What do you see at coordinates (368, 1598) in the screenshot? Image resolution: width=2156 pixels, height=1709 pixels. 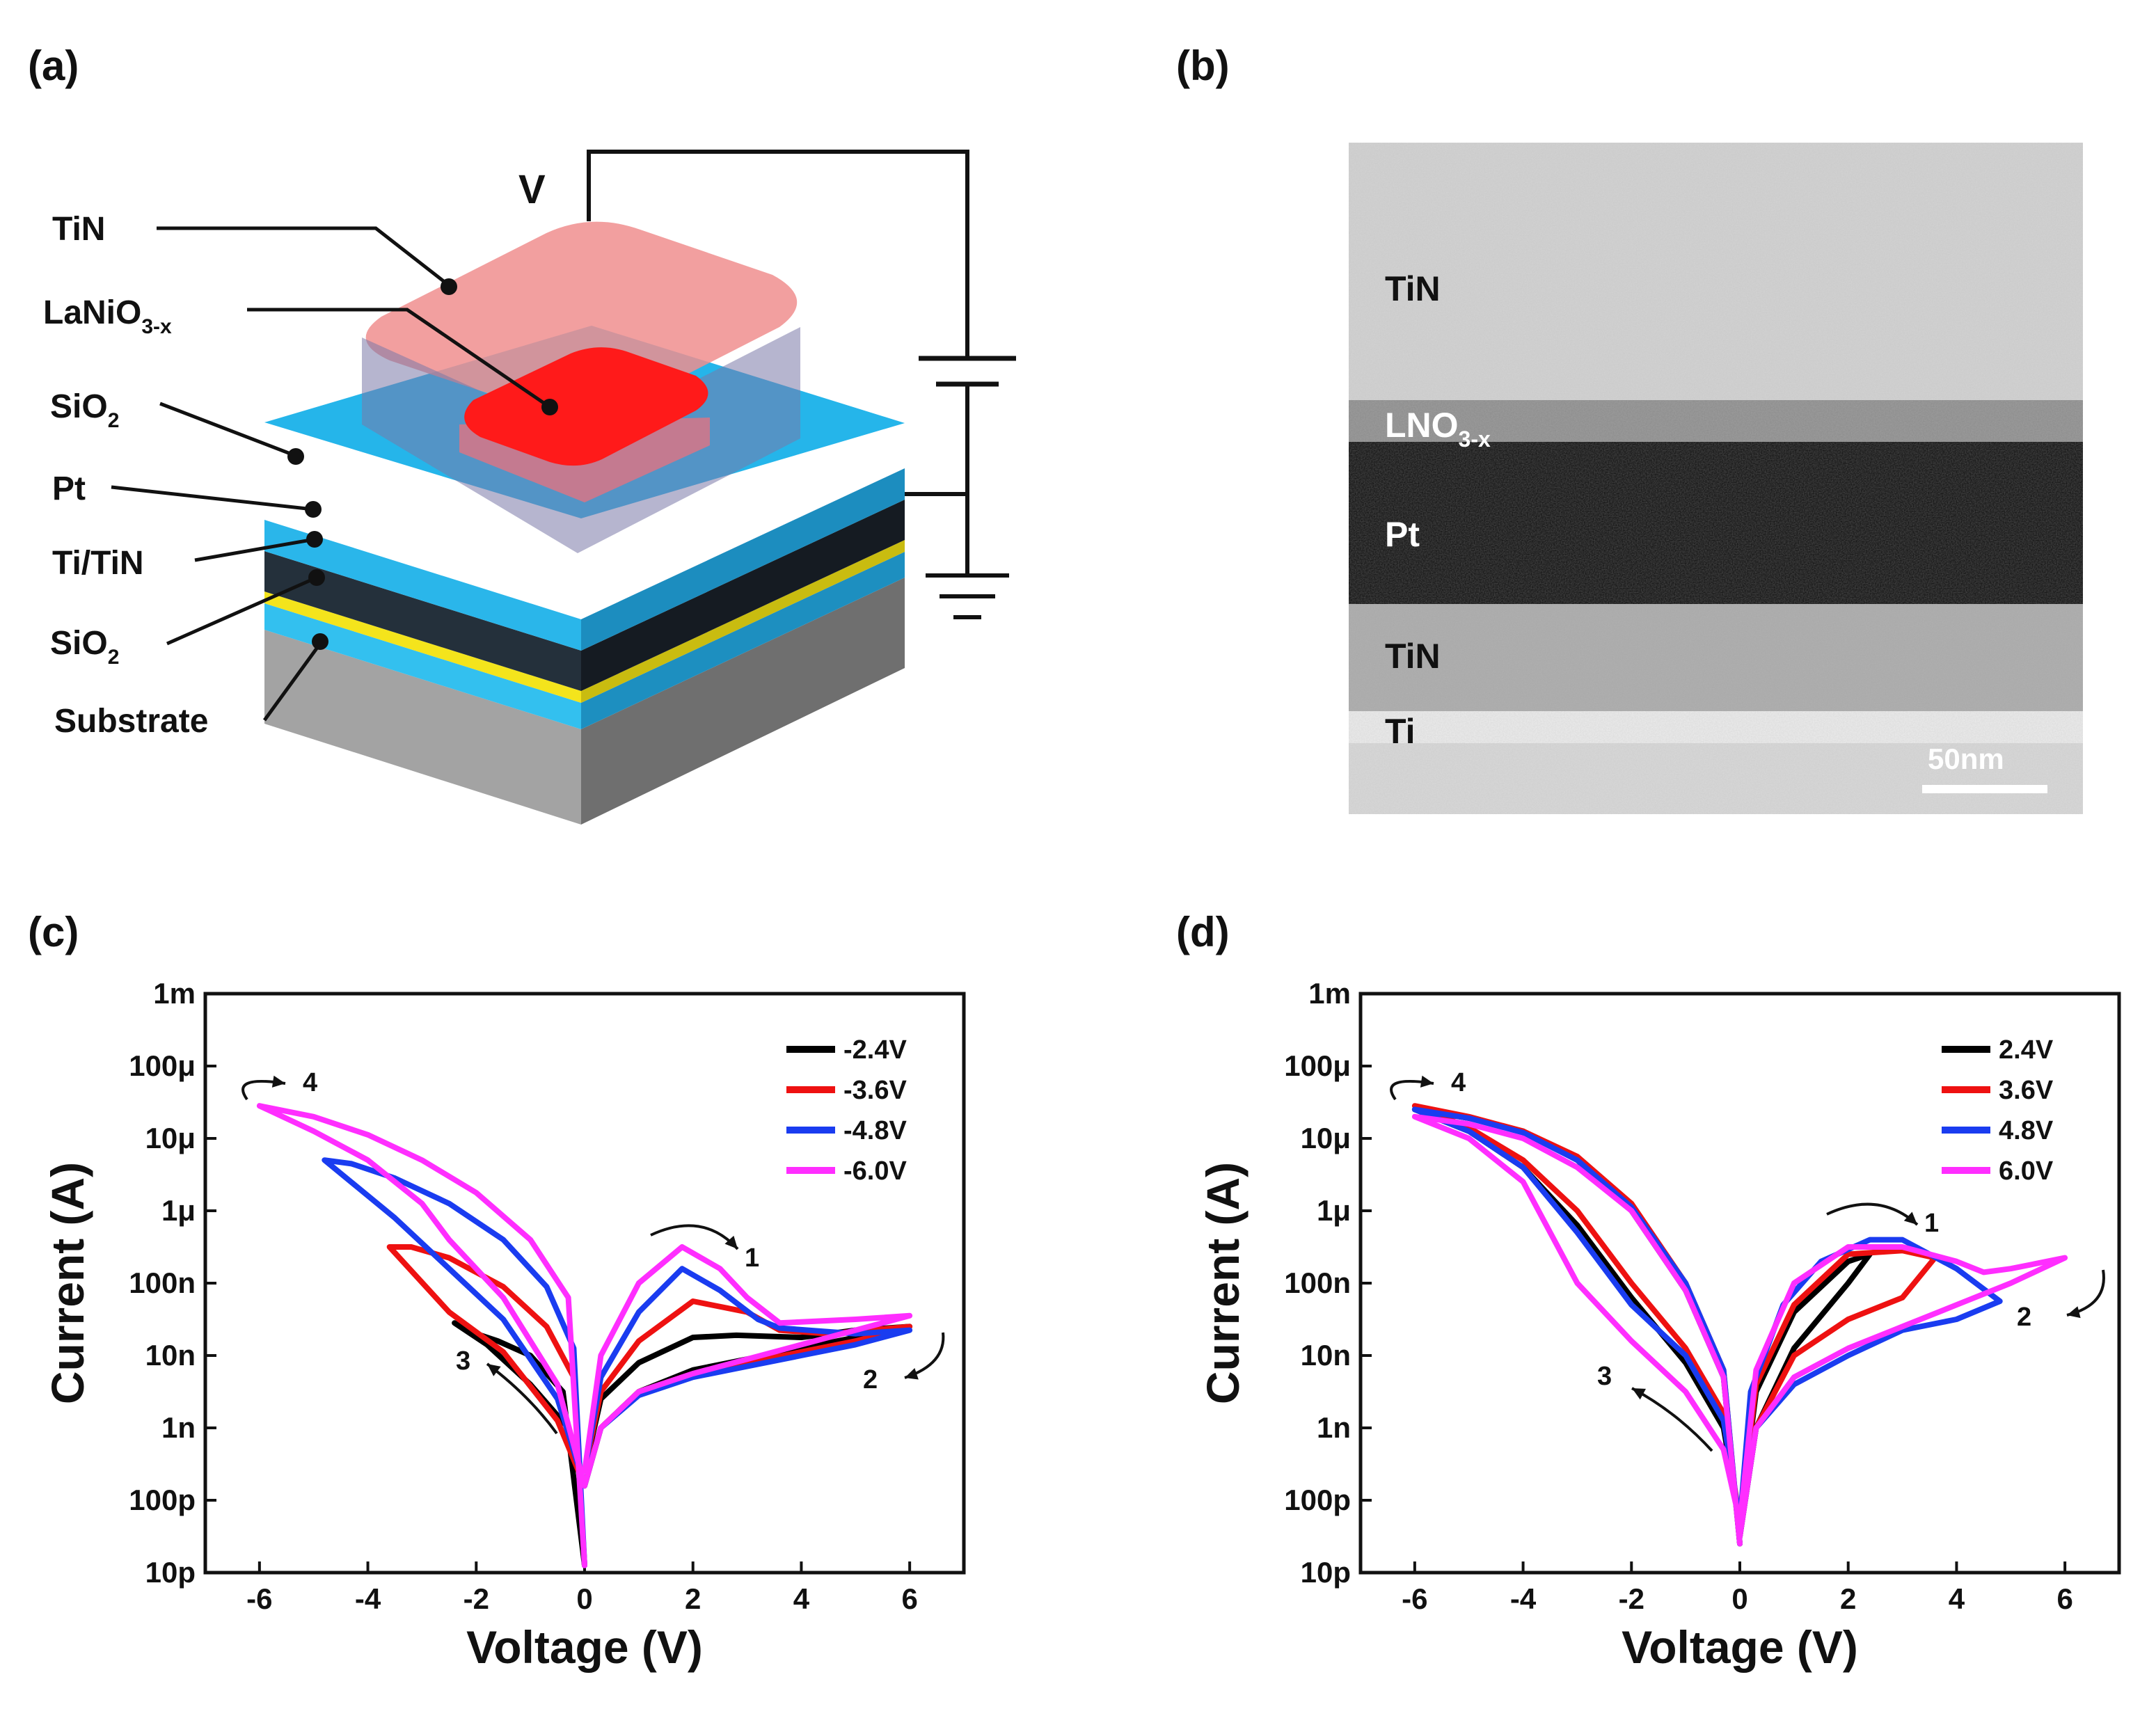 I see `x-tick-label: -4` at bounding box center [368, 1598].